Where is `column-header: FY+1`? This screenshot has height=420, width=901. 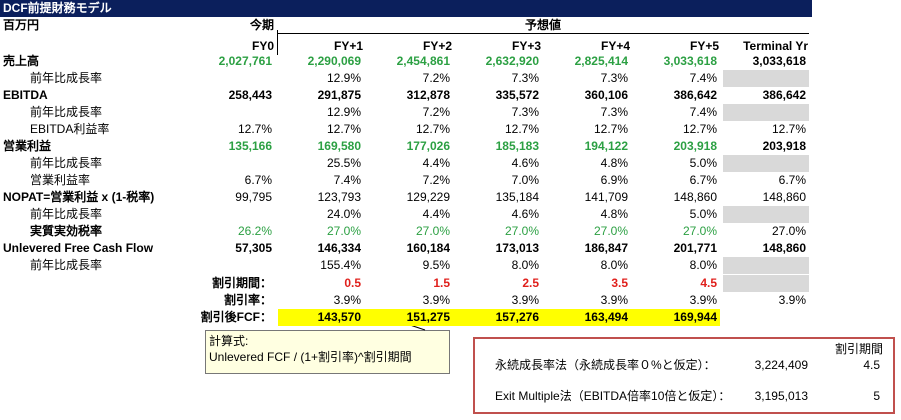 column-header: FY+1 is located at coordinates (348, 46).